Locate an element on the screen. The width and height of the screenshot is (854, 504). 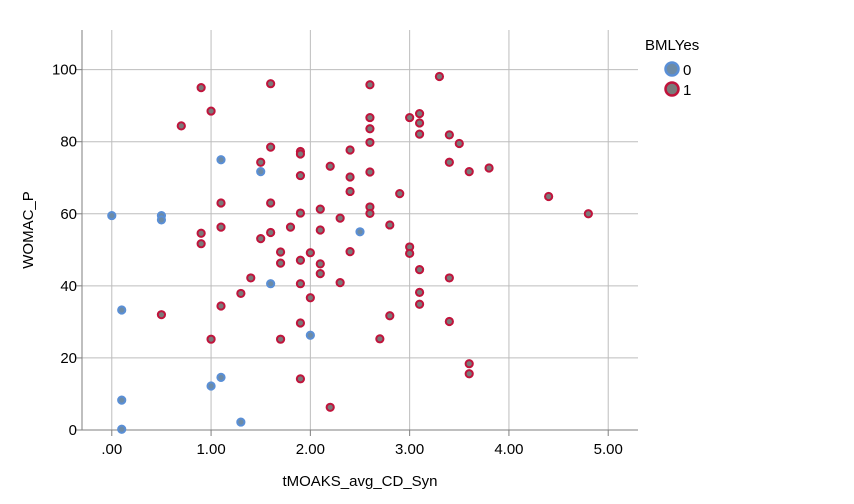
y-tick-label: 80 is located at coordinates (68, 142).